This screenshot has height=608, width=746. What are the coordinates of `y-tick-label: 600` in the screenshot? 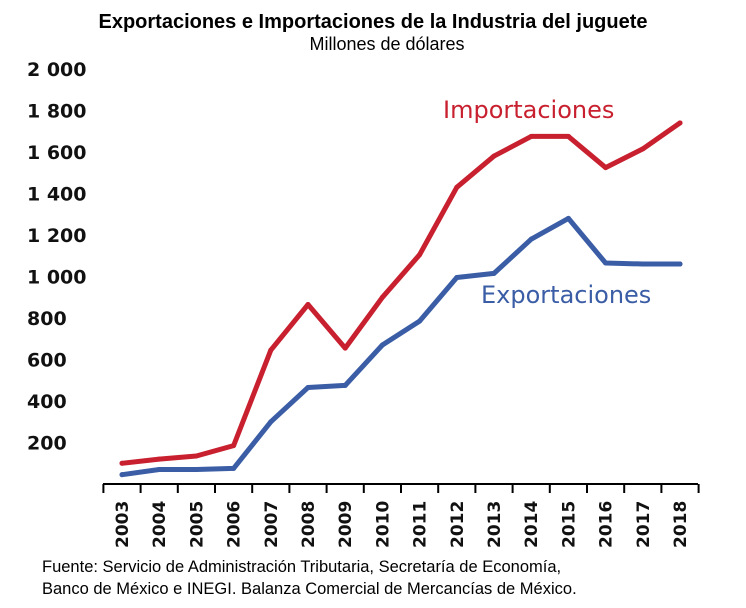 It's located at (47, 361).